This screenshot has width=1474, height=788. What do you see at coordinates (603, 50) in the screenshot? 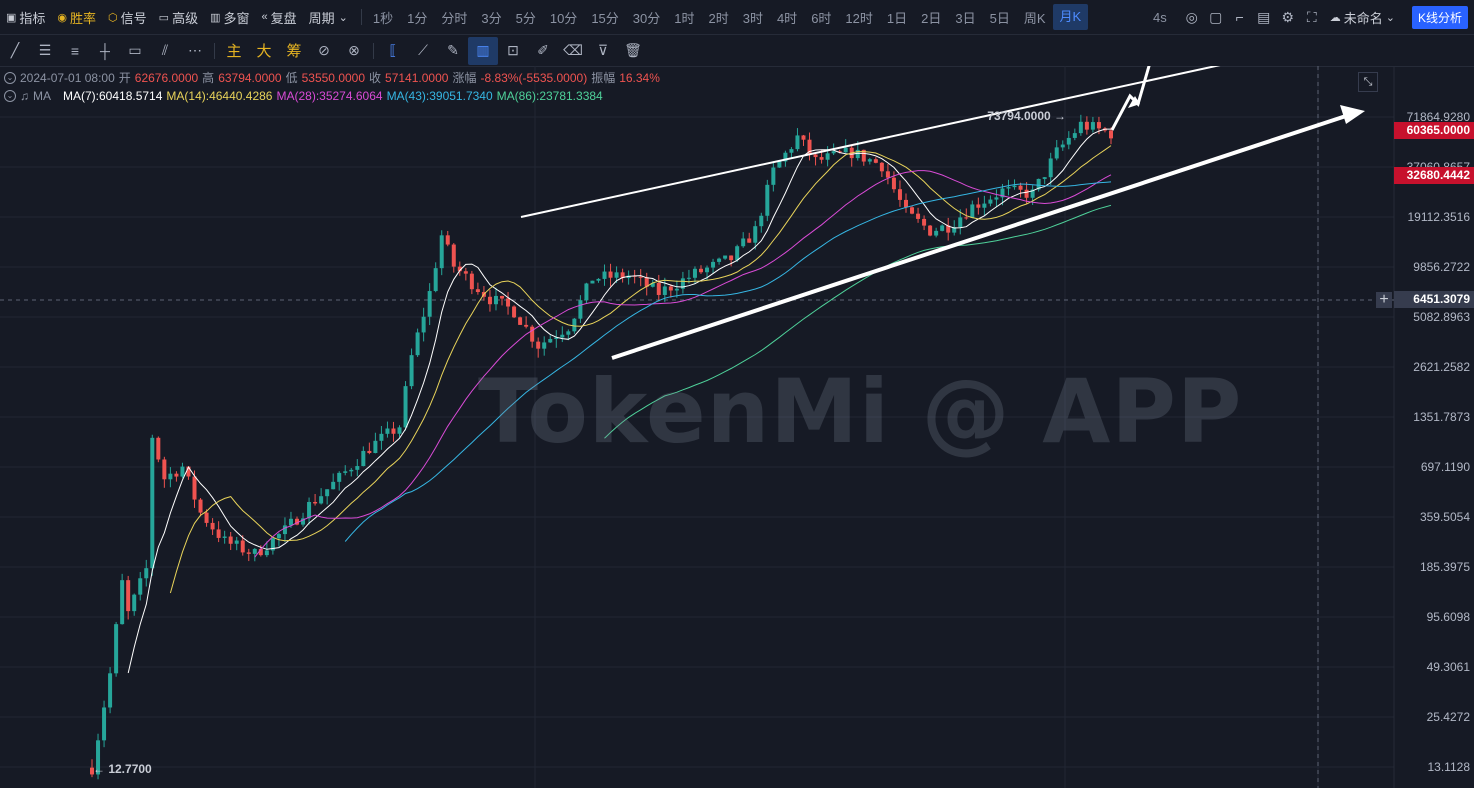
I see `filter-icon: ⊽` at bounding box center [603, 50].